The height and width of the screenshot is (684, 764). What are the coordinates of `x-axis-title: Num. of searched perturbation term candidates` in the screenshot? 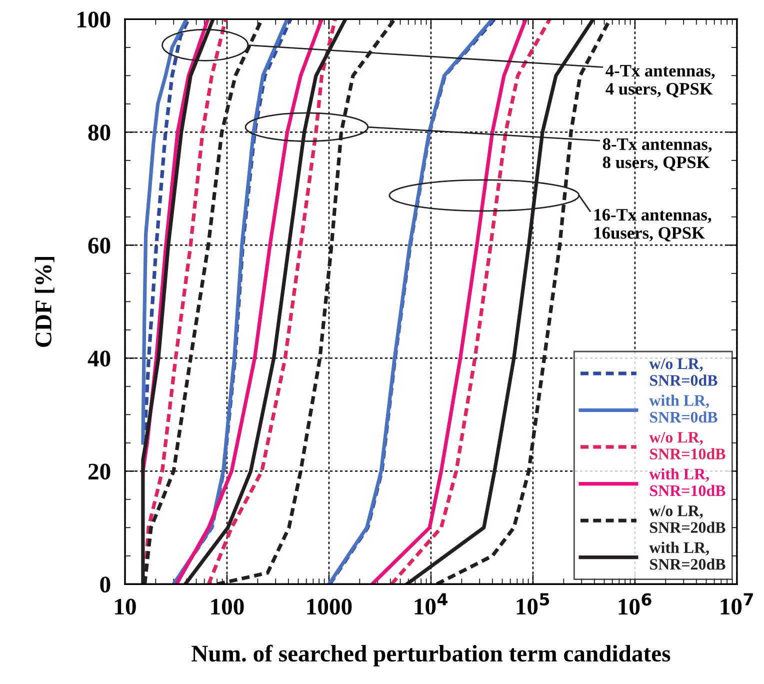 It's located at (431, 655).